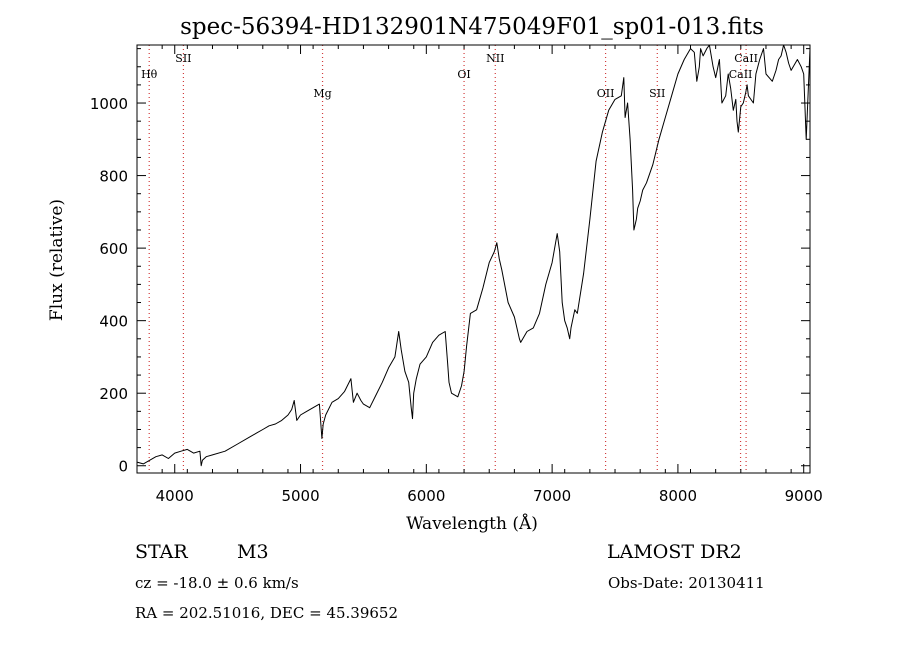 This screenshot has width=900, height=650. Describe the element at coordinates (109, 104) in the screenshot. I see `y-tick-label: 1000` at that location.